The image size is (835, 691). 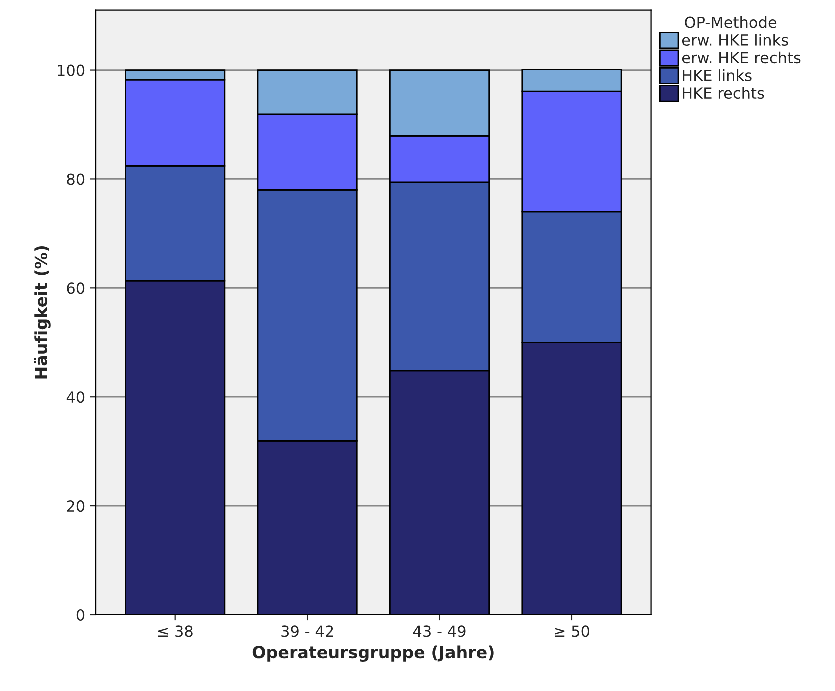 What do you see at coordinates (76, 288) in the screenshot?
I see `y-tick-label: 60` at bounding box center [76, 288].